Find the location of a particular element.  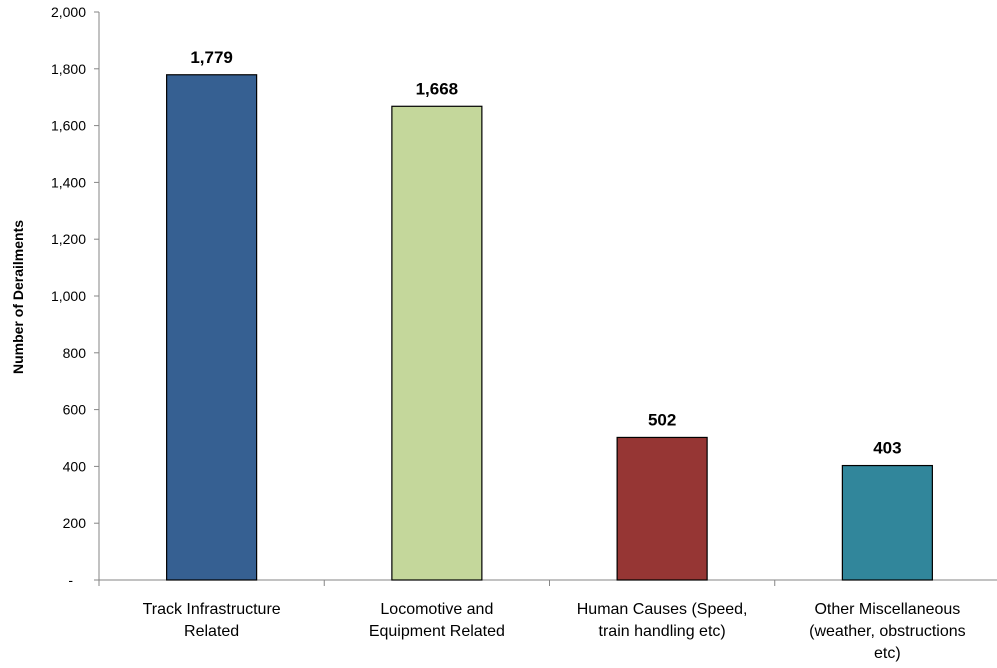

y-axis-title: Number of Derailments is located at coordinates (18, 297).